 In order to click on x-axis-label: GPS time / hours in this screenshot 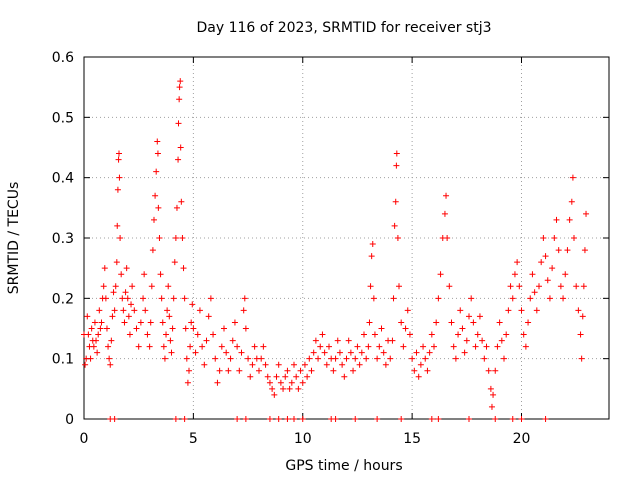, I will do `click(343, 466)`.